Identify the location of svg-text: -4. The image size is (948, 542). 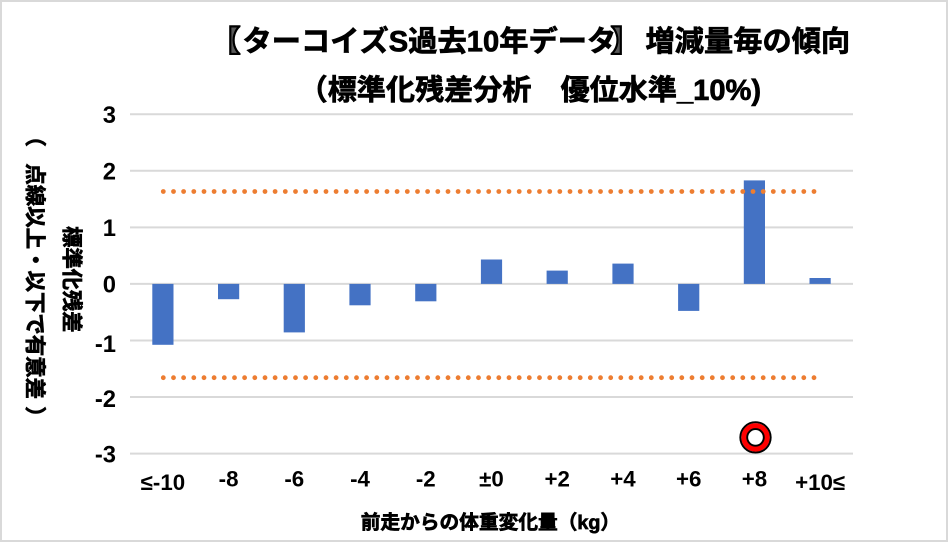
(360, 478).